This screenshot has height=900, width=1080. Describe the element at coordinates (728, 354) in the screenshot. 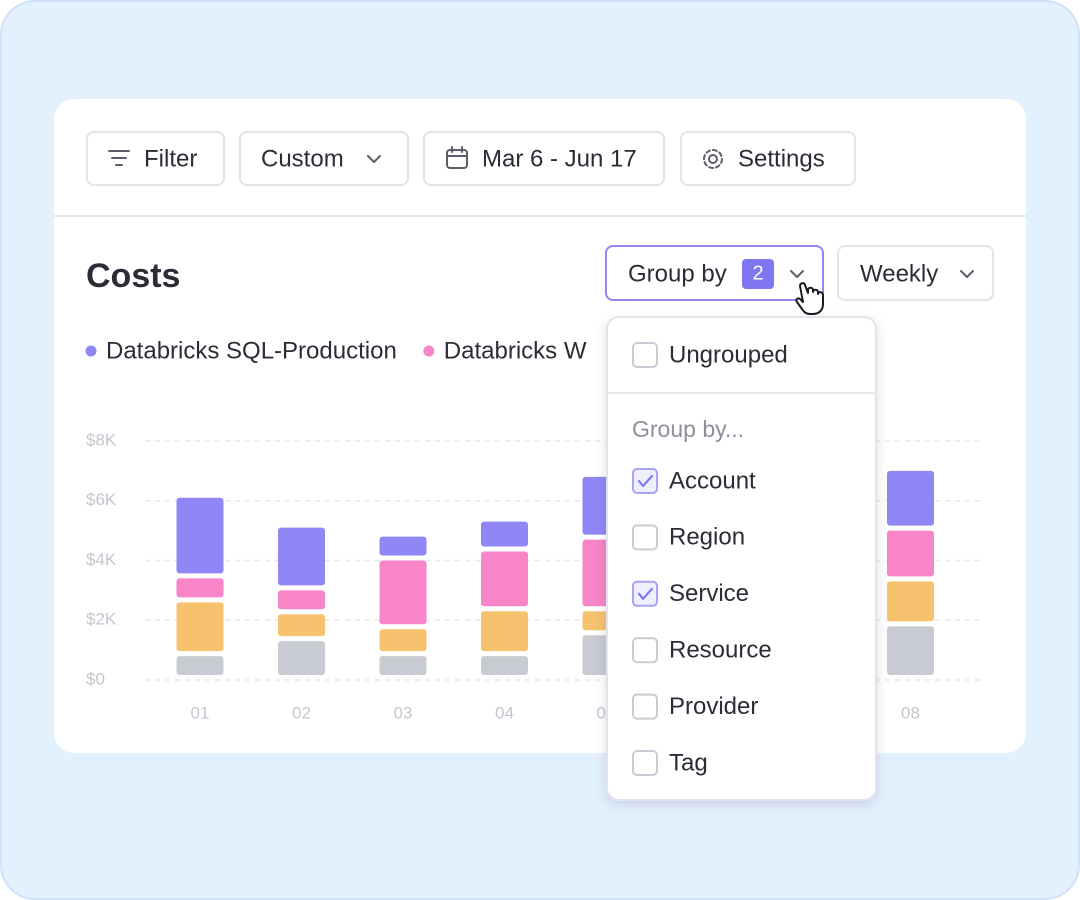

I see `option-label: Ungrouped` at that location.